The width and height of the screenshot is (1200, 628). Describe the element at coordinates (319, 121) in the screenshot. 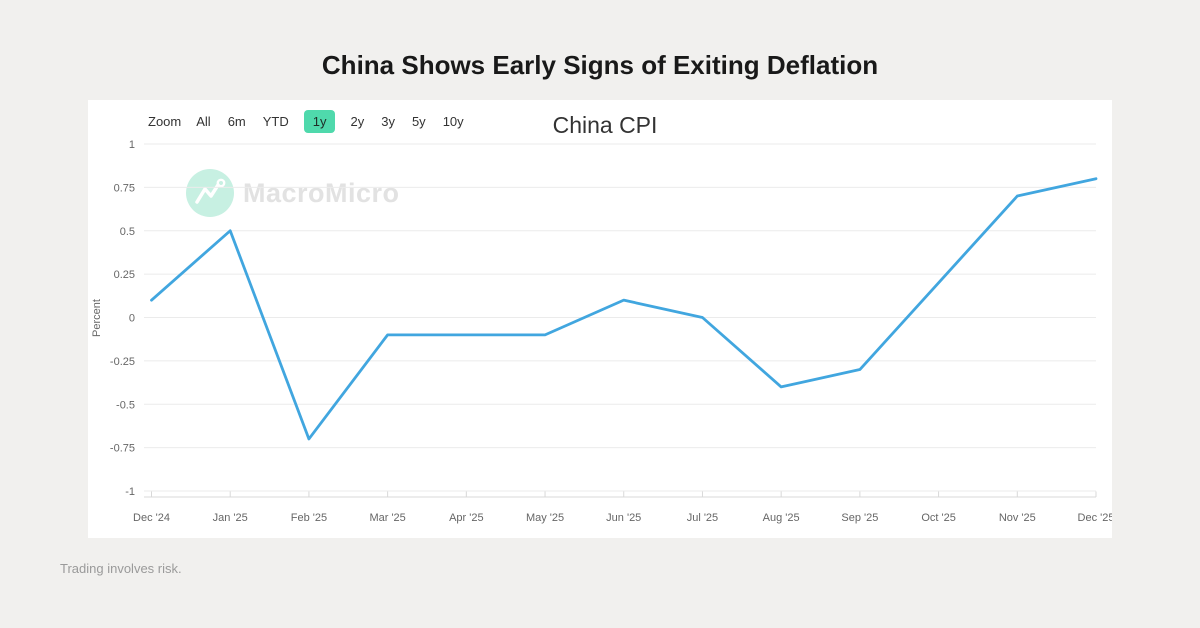

I see `zoom-button-1y: 1y` at that location.